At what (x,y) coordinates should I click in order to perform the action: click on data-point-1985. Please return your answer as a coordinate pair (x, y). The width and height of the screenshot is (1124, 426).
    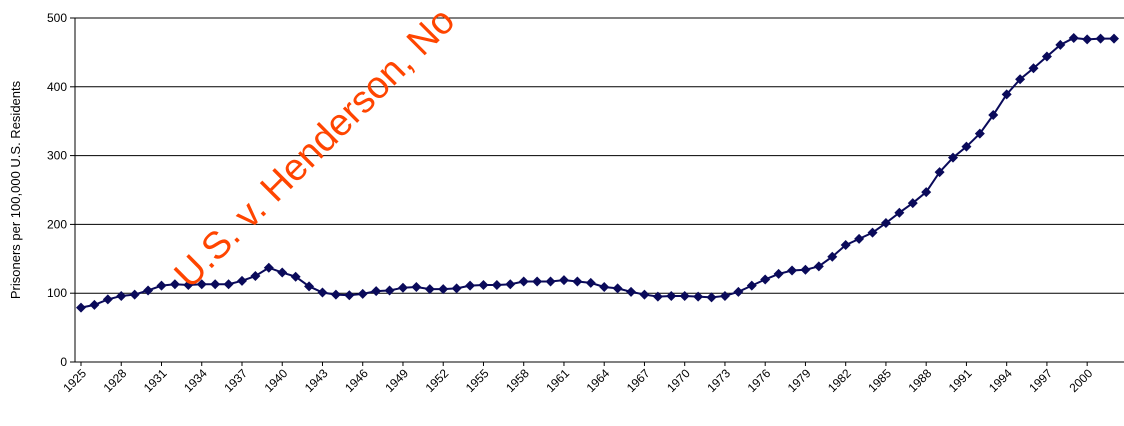
    Looking at the image, I should click on (885, 223).